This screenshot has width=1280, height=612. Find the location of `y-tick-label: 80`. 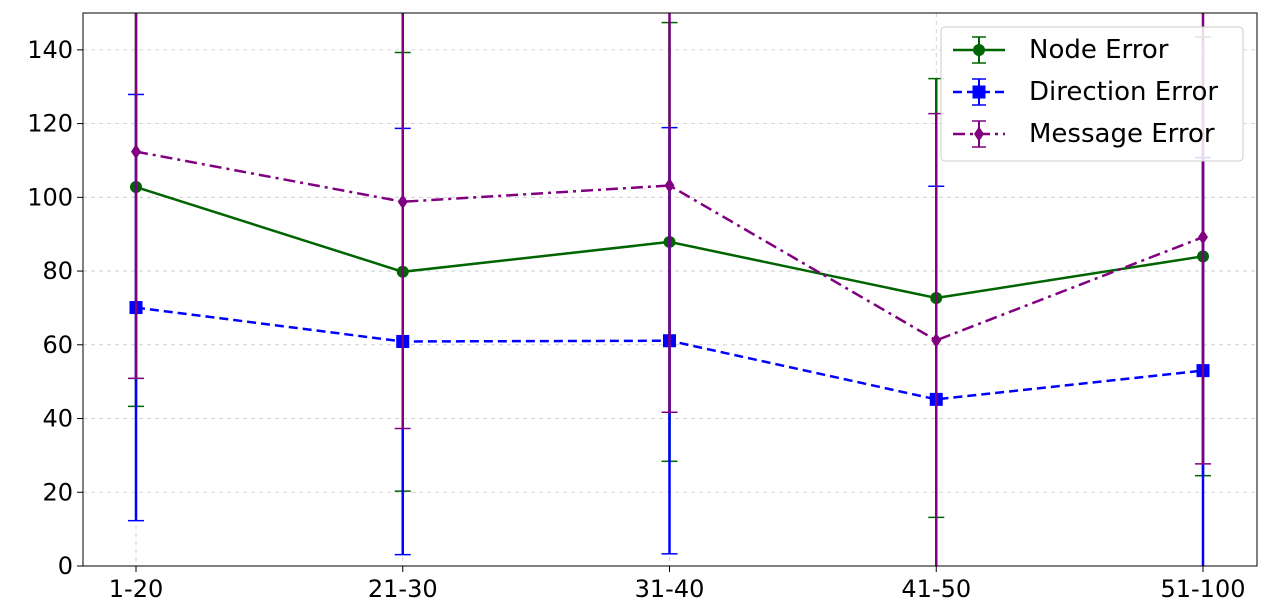

y-tick-label: 80 is located at coordinates (57, 271).